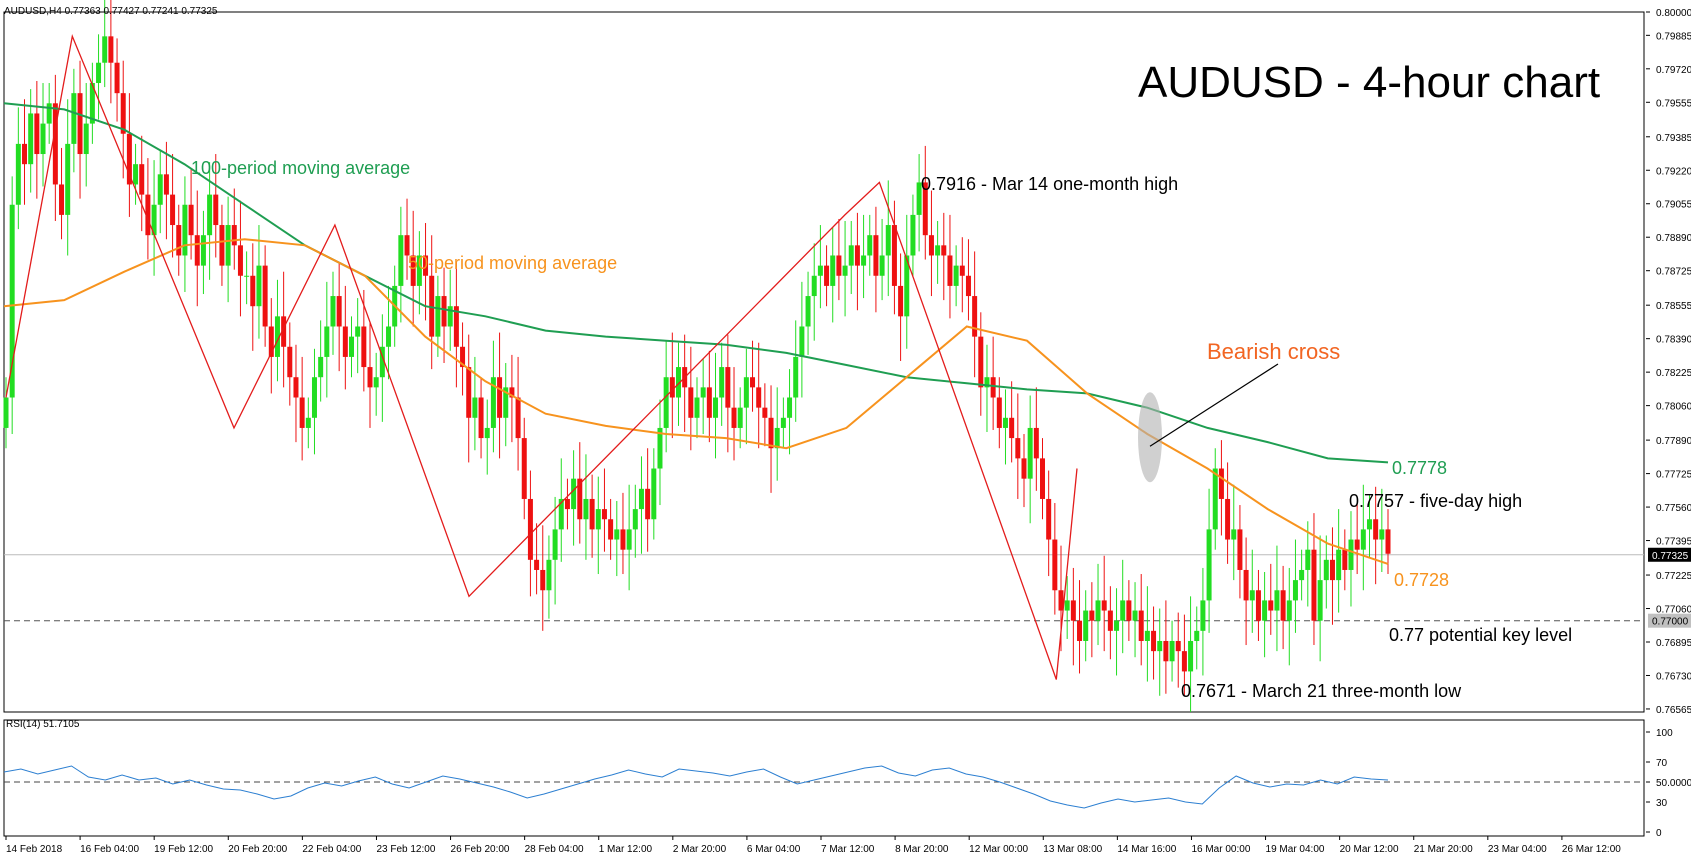 This screenshot has width=1691, height=857. What do you see at coordinates (1214, 405) in the screenshot?
I see `bearish-cross-pointer` at bounding box center [1214, 405].